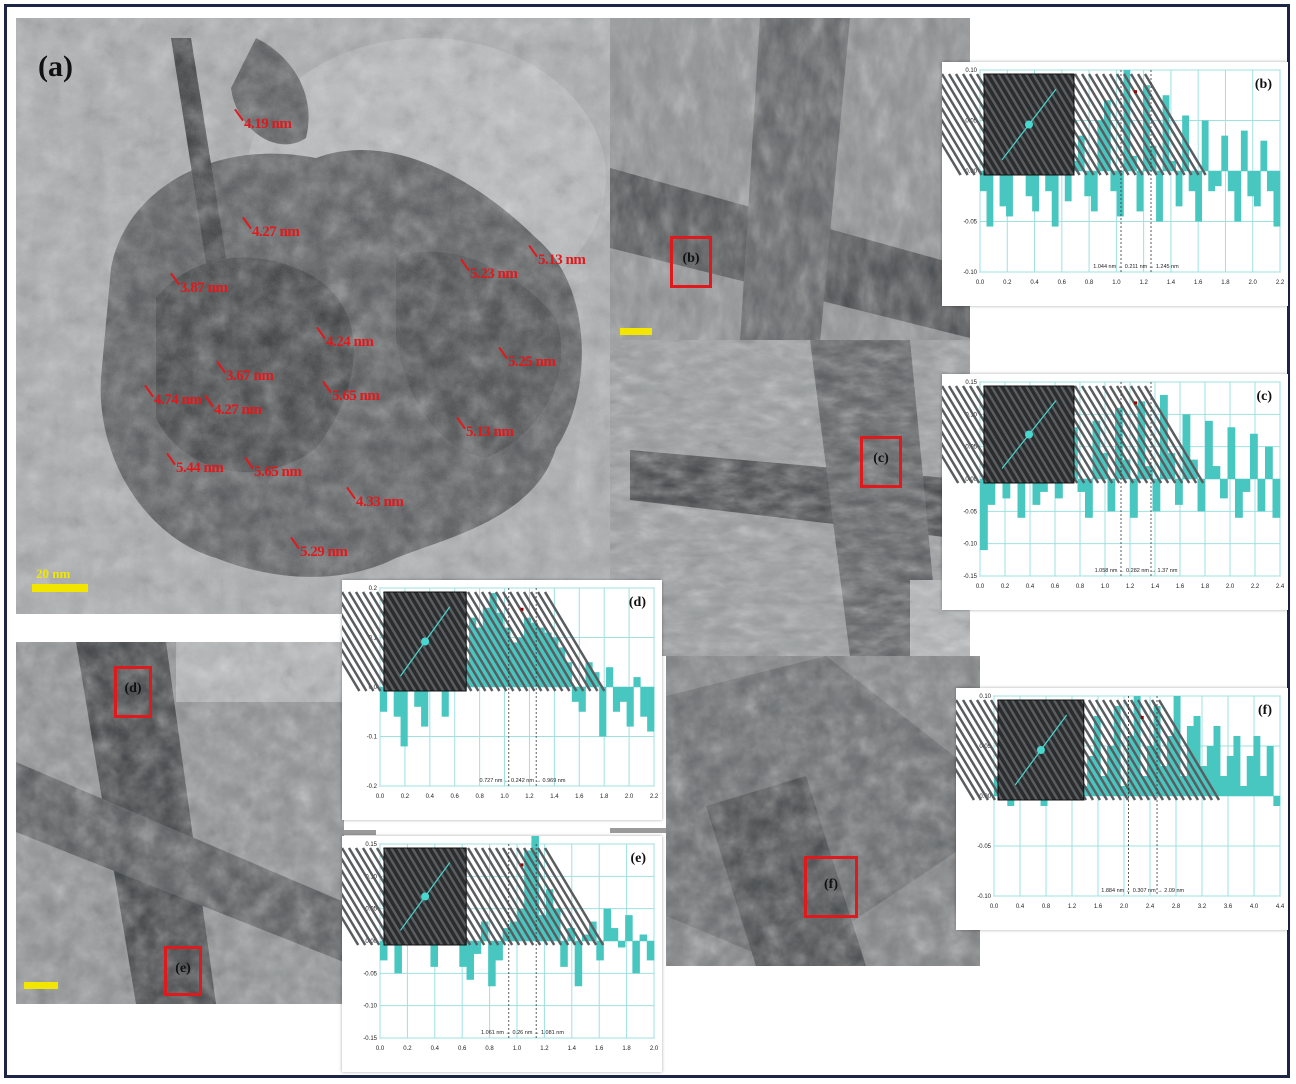  I want to click on y-tick-label: 0.10, so click(371, 877).